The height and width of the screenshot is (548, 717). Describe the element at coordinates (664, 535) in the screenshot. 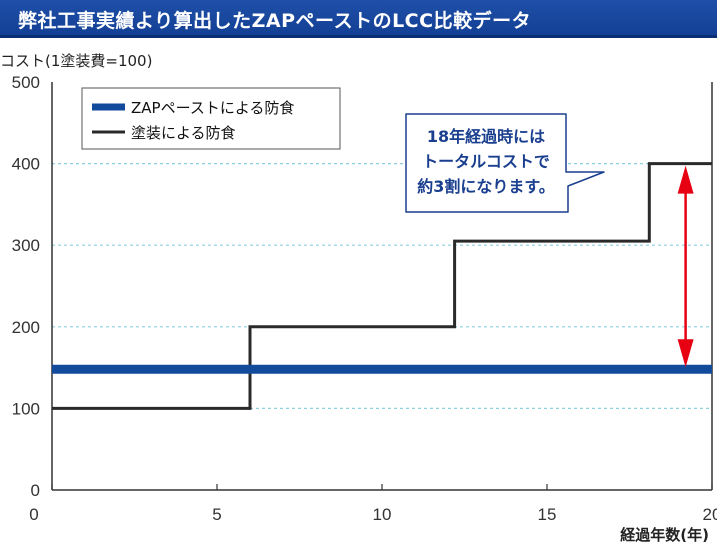

I see `x-axis-label: 経過年数(年)` at that location.